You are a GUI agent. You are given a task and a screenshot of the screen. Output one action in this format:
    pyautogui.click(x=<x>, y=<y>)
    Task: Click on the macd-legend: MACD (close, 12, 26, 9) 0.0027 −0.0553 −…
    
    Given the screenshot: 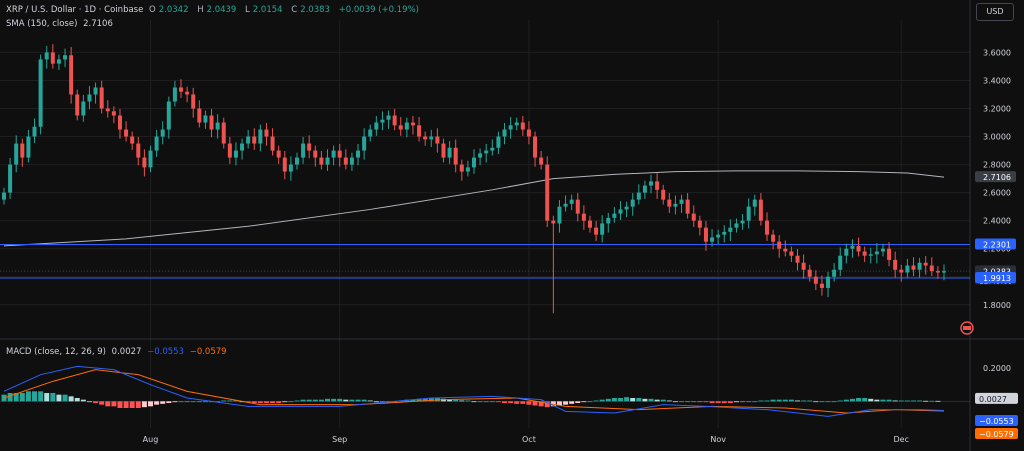 What is the action you would take?
    pyautogui.click(x=118, y=352)
    